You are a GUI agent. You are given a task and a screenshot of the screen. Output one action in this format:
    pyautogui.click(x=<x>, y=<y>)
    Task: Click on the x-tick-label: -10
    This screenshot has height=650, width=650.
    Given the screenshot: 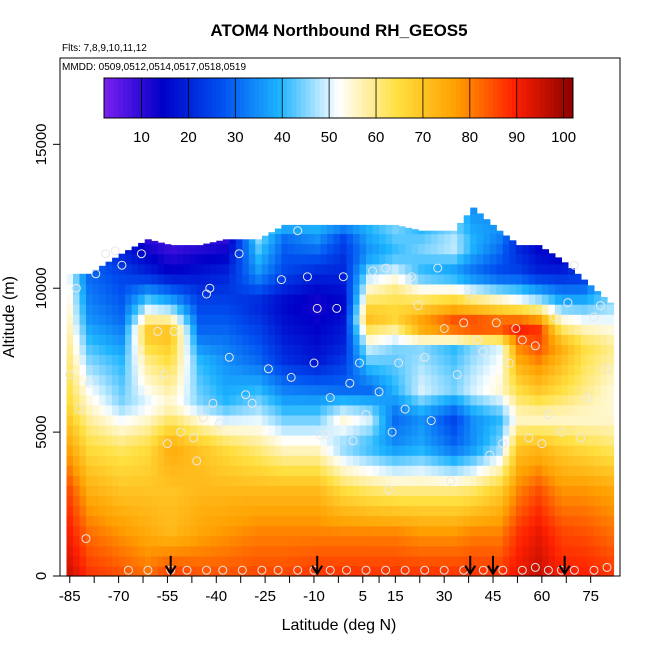 What is the action you would take?
    pyautogui.click(x=314, y=596)
    